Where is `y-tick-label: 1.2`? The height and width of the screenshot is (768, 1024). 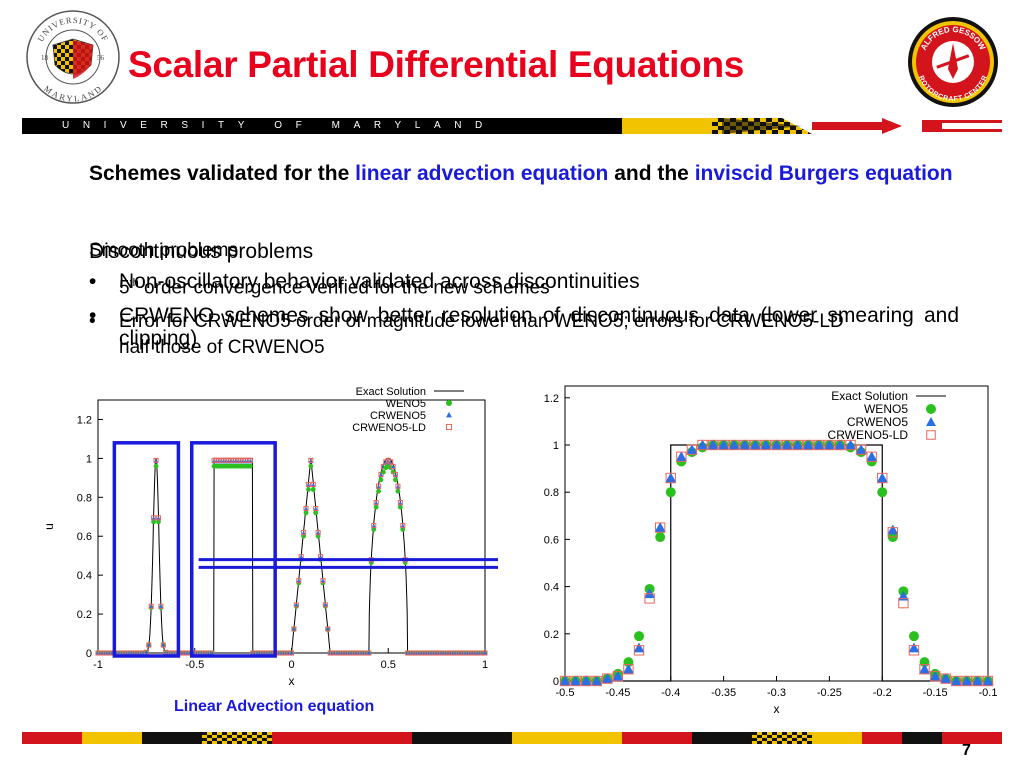 y-tick-label: 1.2 is located at coordinates (84, 420).